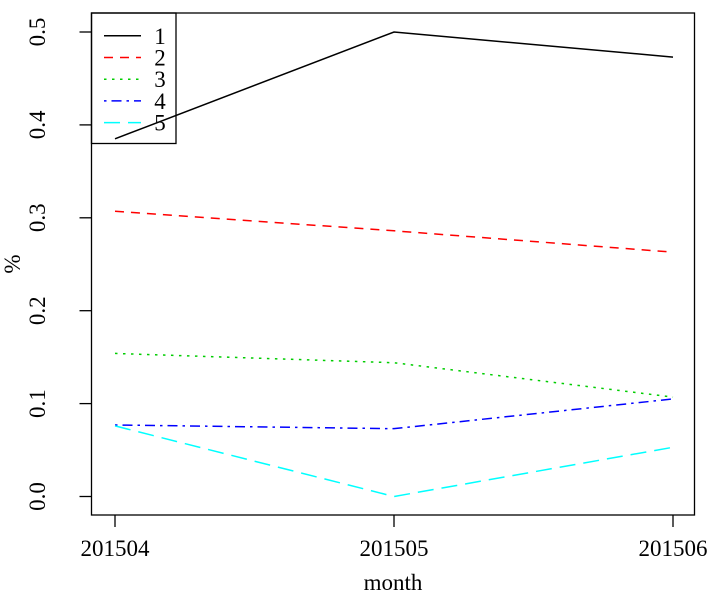 This screenshot has width=719, height=606. Describe the element at coordinates (37, 310) in the screenshot. I see `y-tick-label: 0.2` at that location.